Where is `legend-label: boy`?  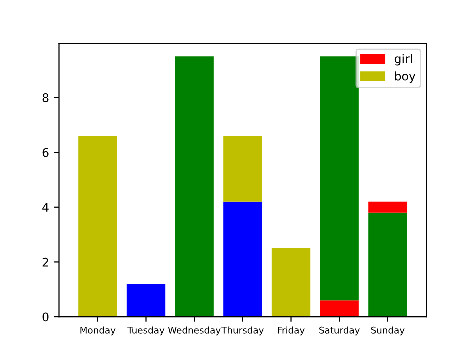 legend-label: boy is located at coordinates (405, 78).